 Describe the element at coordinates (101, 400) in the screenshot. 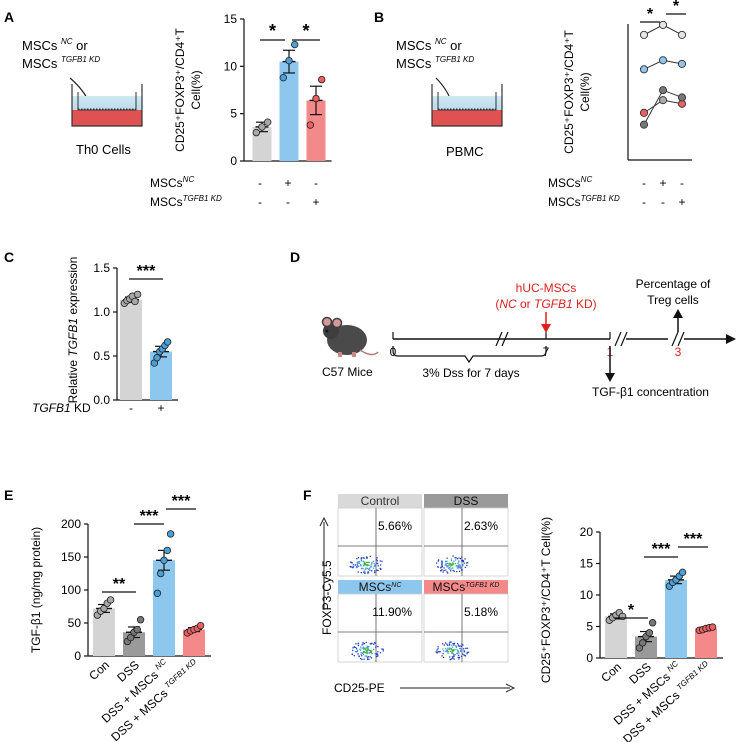

I see `y-tick-label: 0.0` at that location.